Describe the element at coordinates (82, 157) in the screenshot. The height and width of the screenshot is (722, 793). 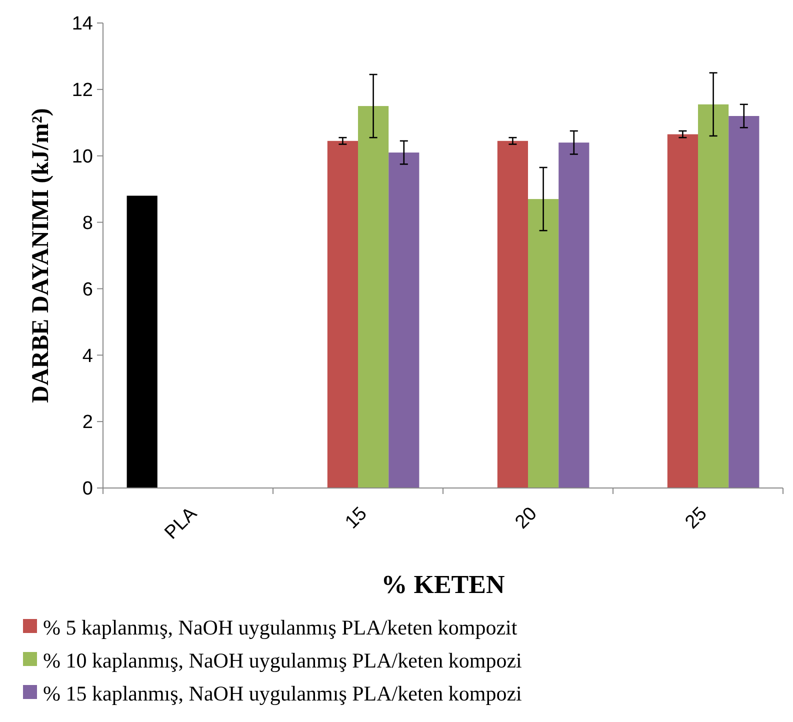
I see `y-tick-label: 10` at that location.